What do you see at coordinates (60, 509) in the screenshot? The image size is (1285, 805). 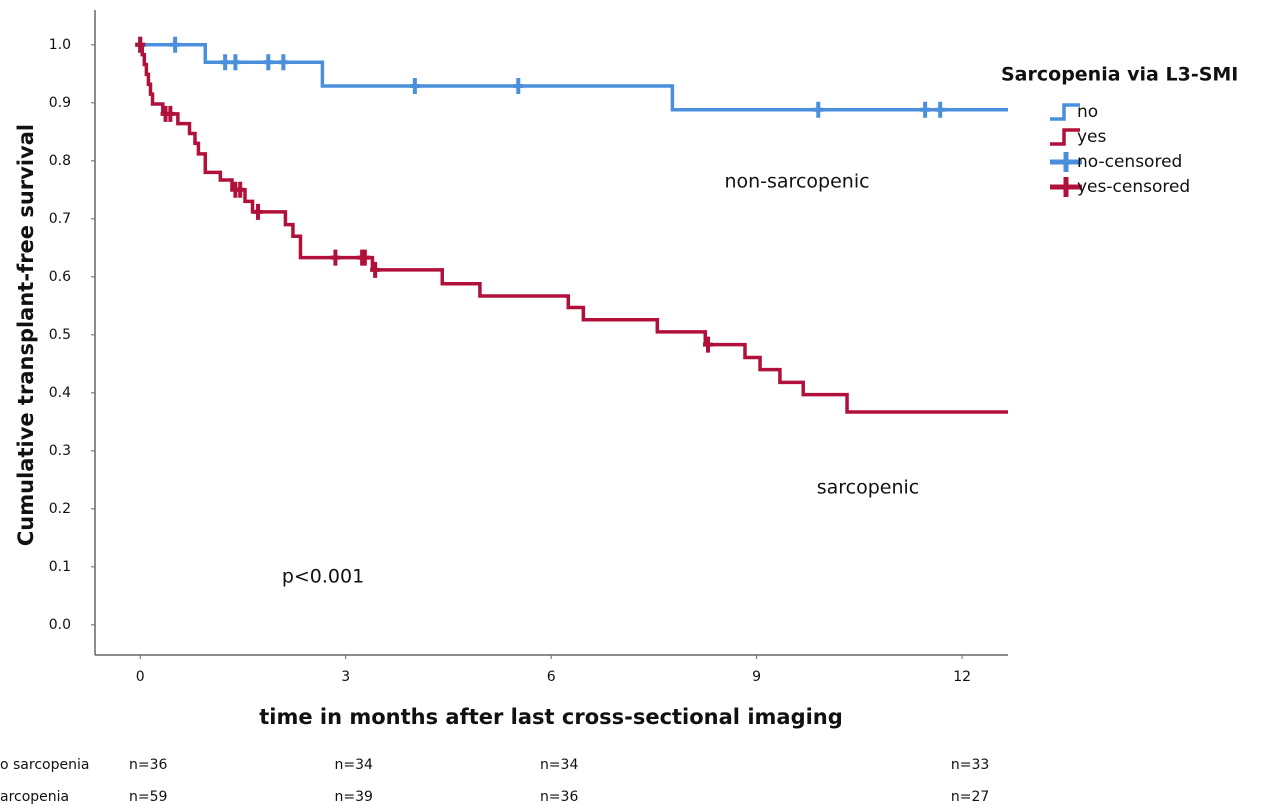 I see `y-tick-label: 0.2` at bounding box center [60, 509].